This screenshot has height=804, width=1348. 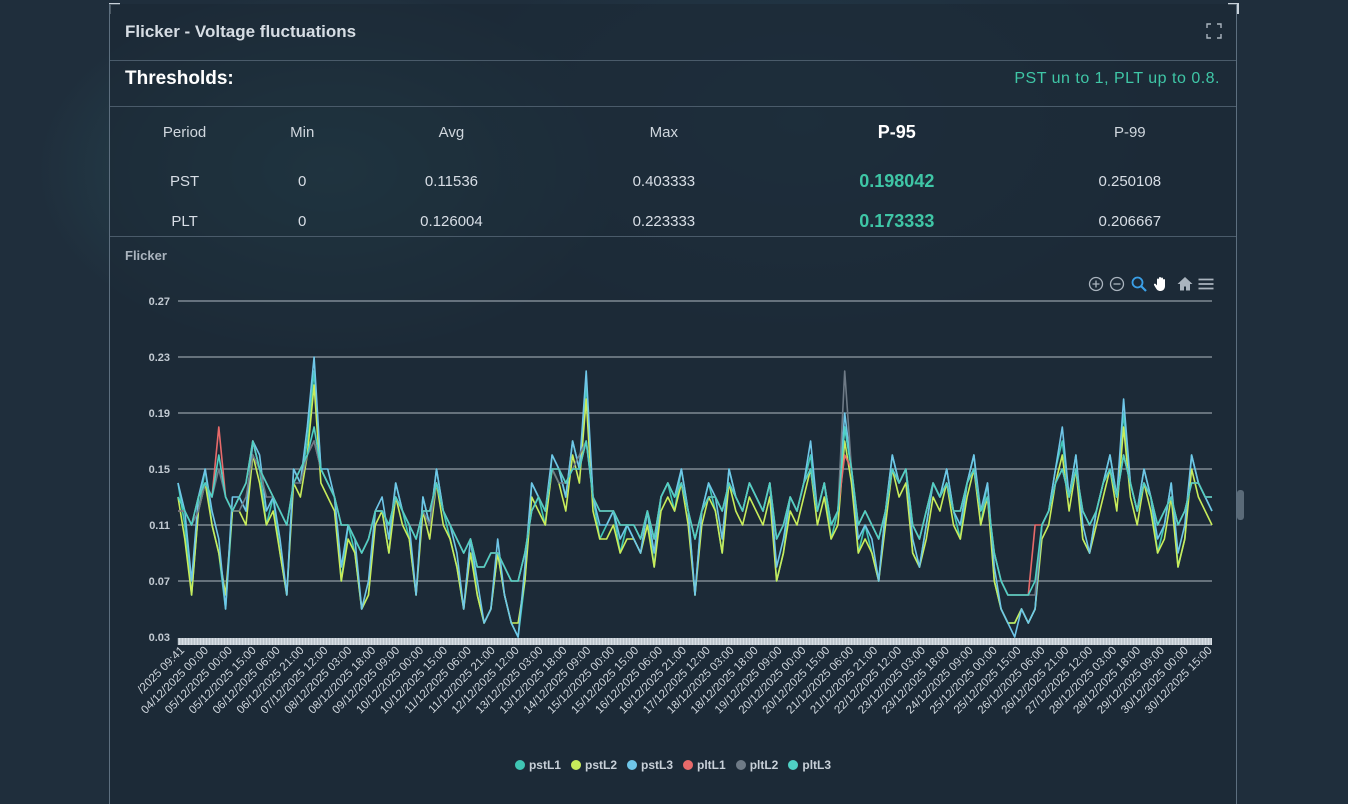 I want to click on row-plt-max: 0.223333, so click(x=664, y=221).